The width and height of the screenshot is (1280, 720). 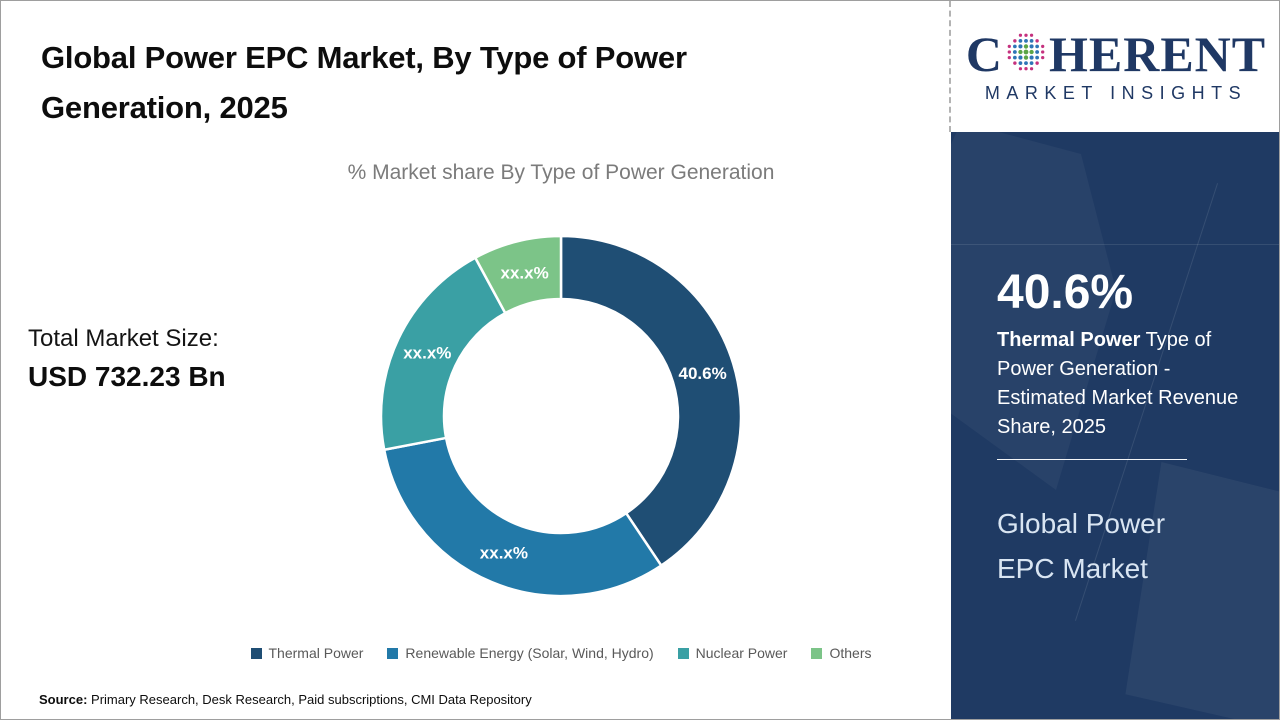 I want to click on logo-letters-rest: HERENT, so click(x=1157, y=54).